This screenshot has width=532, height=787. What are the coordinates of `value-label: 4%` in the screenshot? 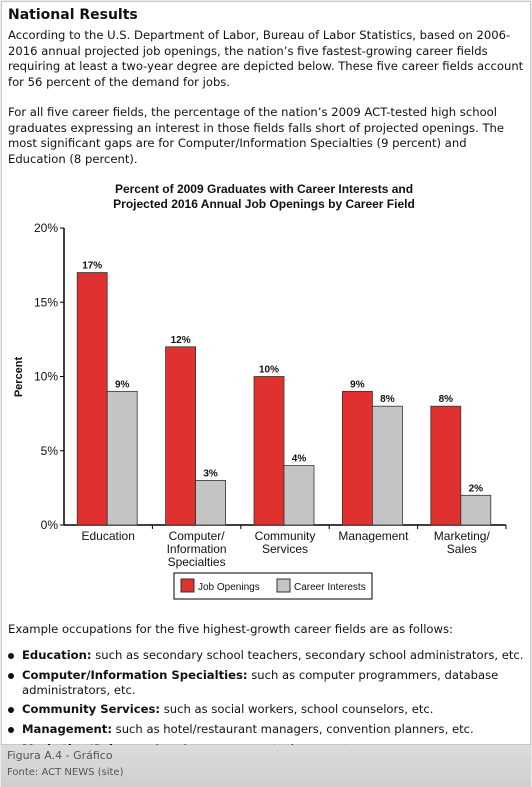 It's located at (299, 459).